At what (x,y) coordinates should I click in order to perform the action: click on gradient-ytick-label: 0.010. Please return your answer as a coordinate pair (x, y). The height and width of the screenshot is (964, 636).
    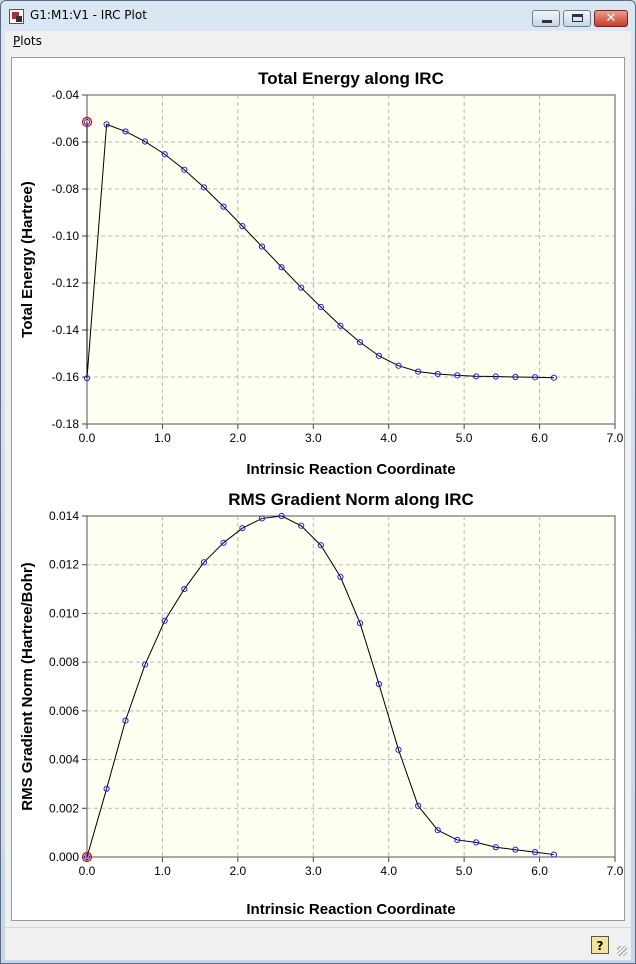
    Looking at the image, I should click on (64, 613).